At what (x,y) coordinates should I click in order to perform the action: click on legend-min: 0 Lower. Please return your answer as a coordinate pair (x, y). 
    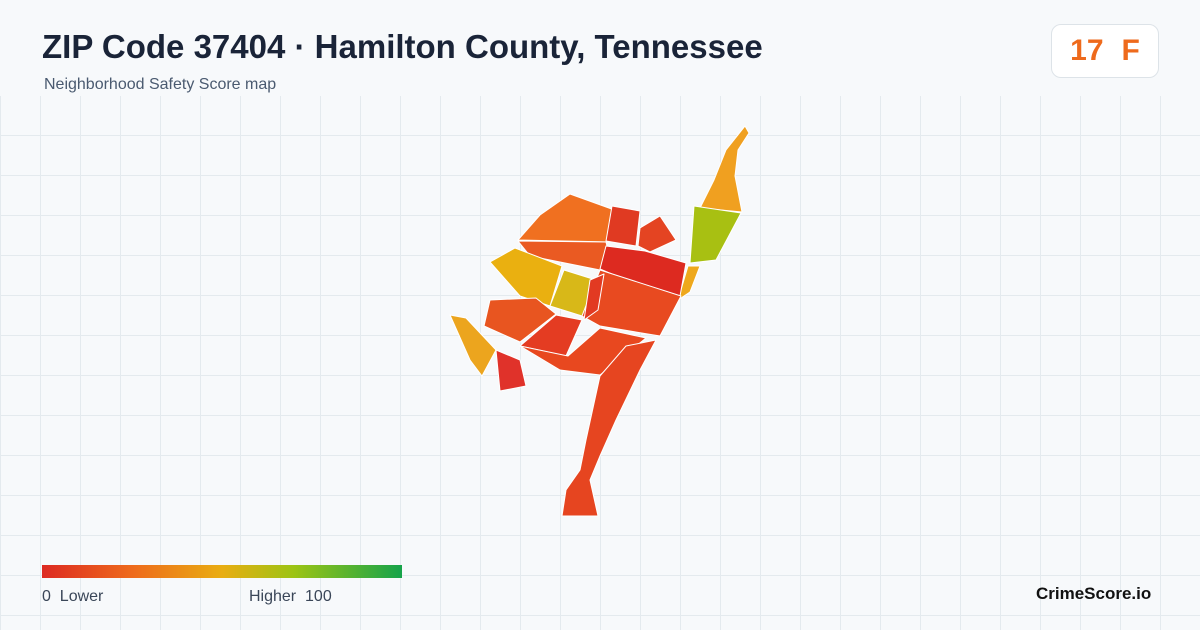
    Looking at the image, I should click on (72, 597).